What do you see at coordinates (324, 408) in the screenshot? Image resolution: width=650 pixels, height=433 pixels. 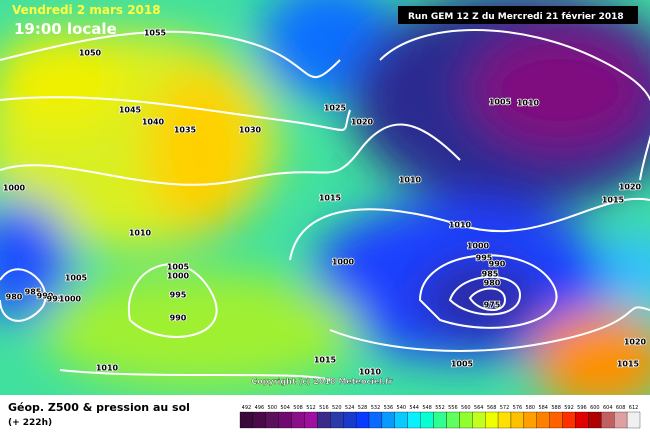 I see `scale-label: 516` at bounding box center [324, 408].